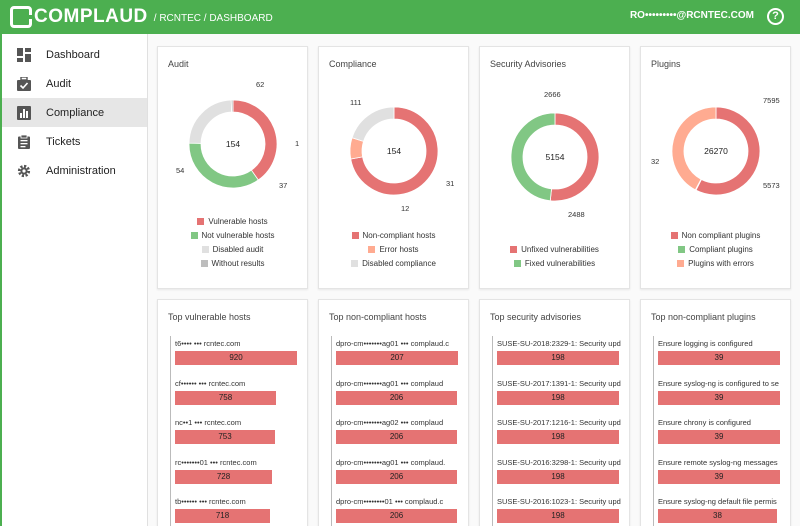 The height and width of the screenshot is (526, 800). I want to click on card-title: Plugins, so click(666, 64).